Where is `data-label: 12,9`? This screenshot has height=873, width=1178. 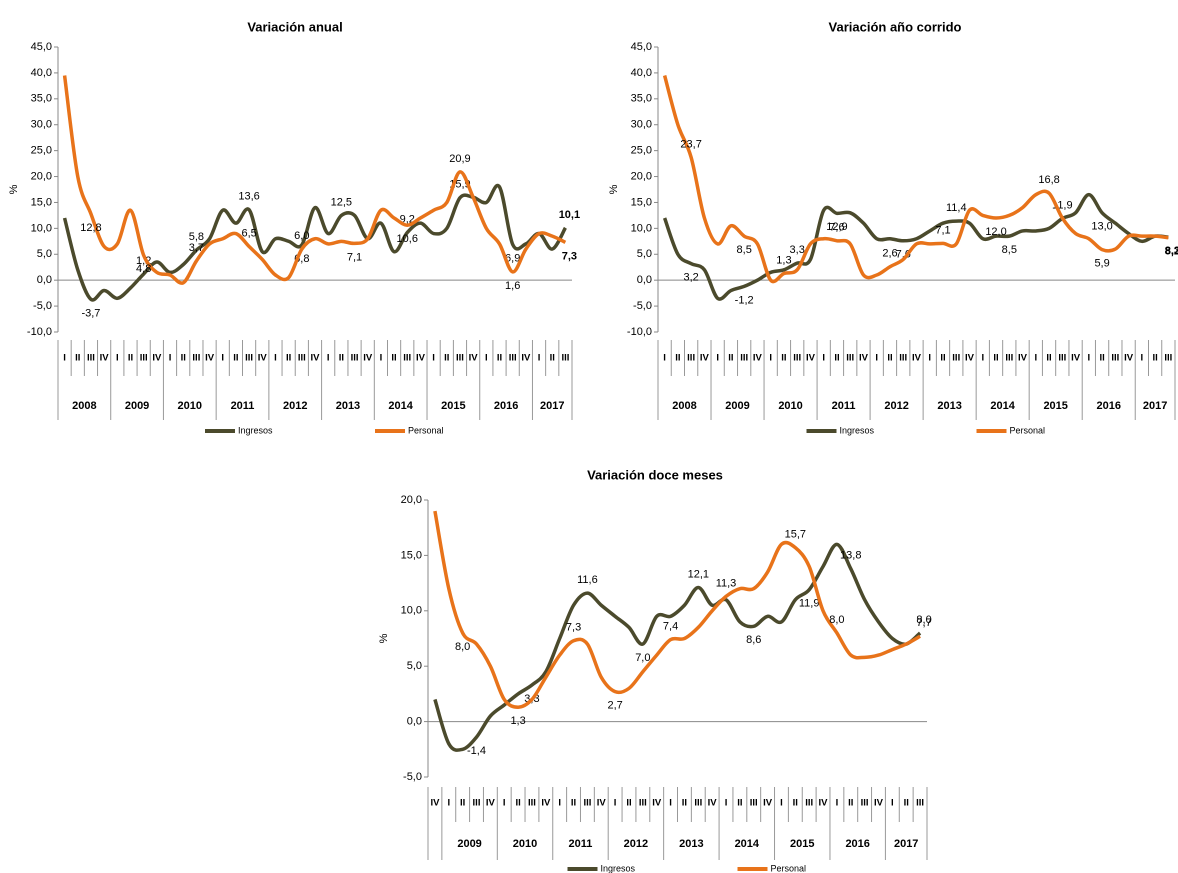 data-label: 12,9 is located at coordinates (836, 227).